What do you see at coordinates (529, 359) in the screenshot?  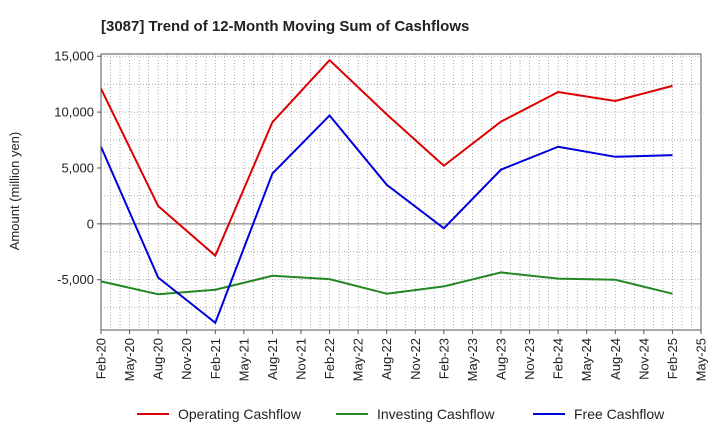 I see `x-tick-label: Nov-23` at bounding box center [529, 359].